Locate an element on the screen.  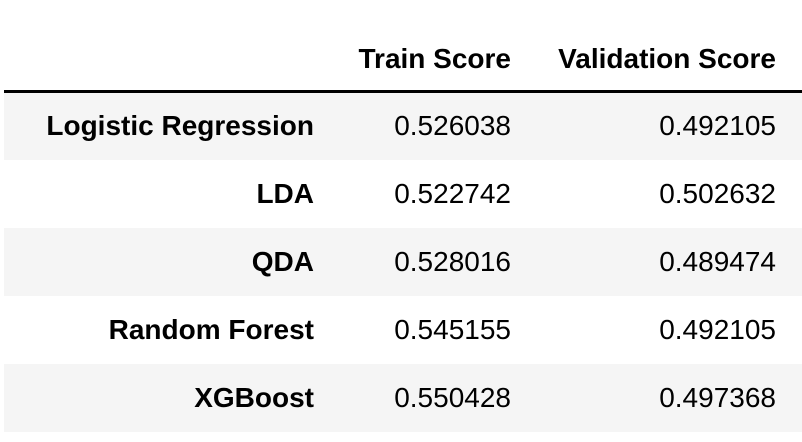
train-score-cell: 0.522742 is located at coordinates (452, 193).